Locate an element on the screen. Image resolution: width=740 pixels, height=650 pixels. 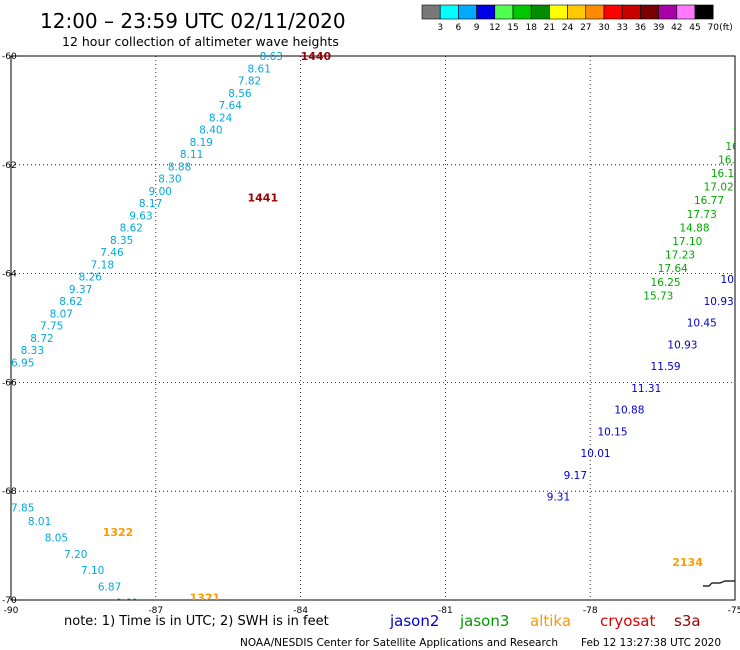
data-label-jason3: 17.26 is located at coordinates (736, 133).